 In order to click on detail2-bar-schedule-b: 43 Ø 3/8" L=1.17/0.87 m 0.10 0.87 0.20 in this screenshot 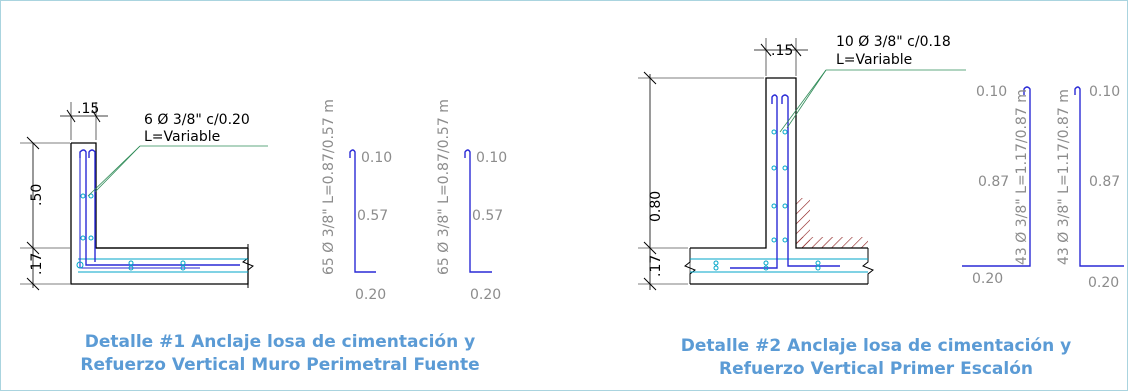, I will do `click(1090, 187)`.